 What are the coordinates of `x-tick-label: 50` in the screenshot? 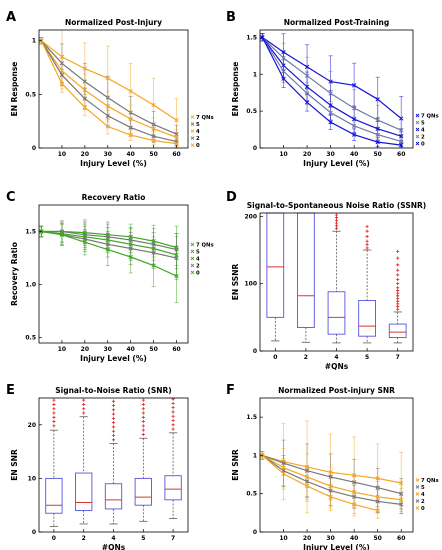 It's located at (153, 349).